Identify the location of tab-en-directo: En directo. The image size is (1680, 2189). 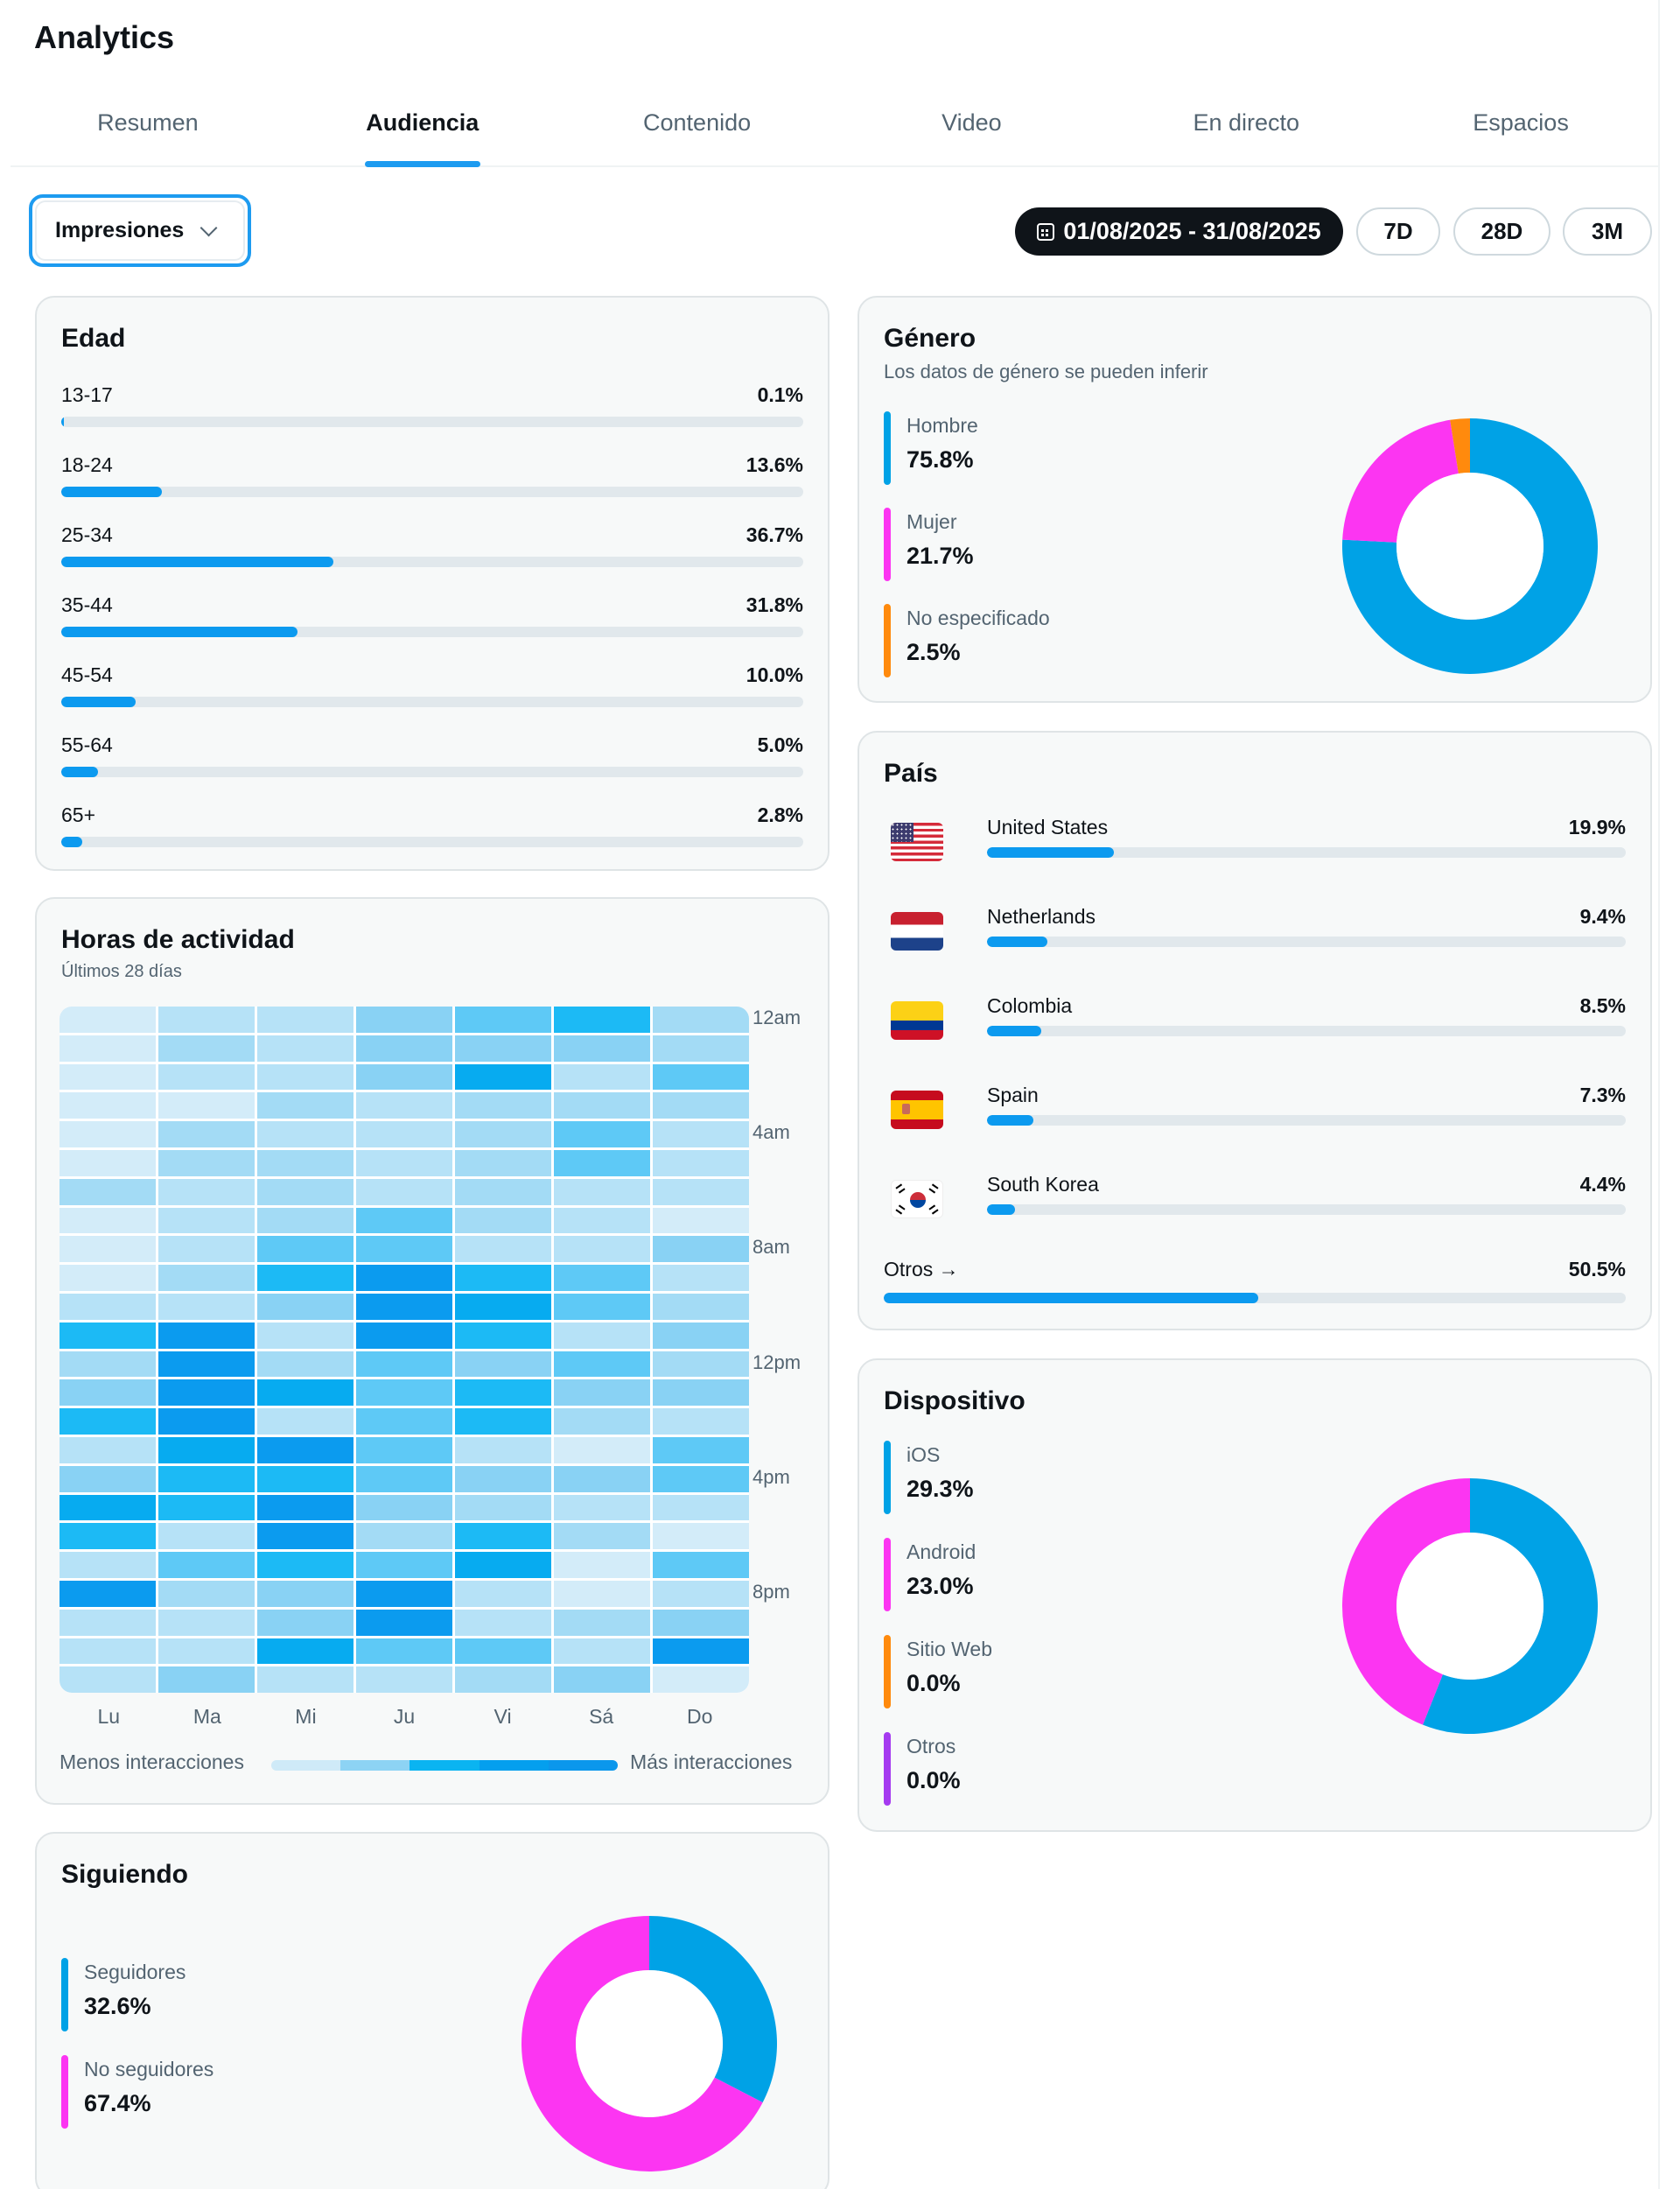
(1246, 128).